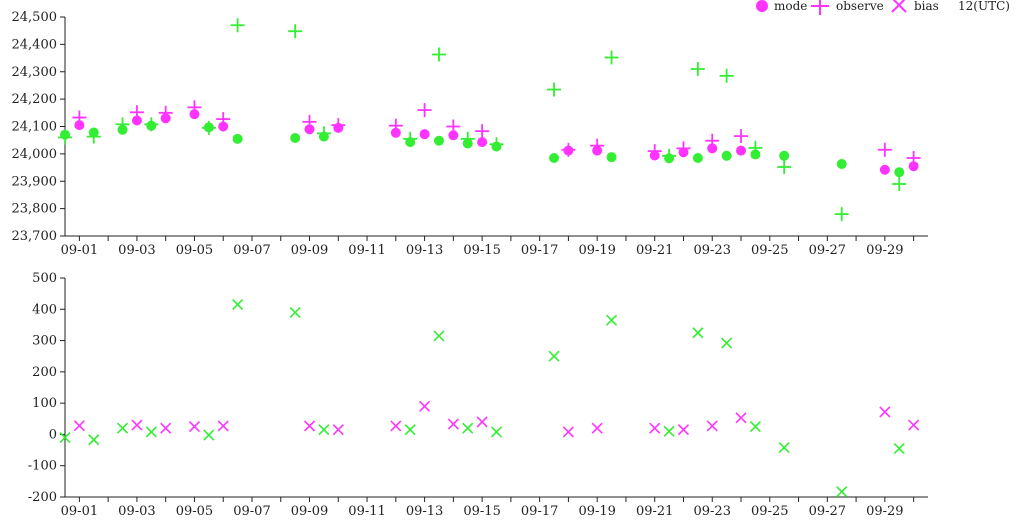 Image resolution: width=1019 pixels, height=520 pixels. What do you see at coordinates (762, 6) in the screenshot?
I see `legend-mode-marker` at bounding box center [762, 6].